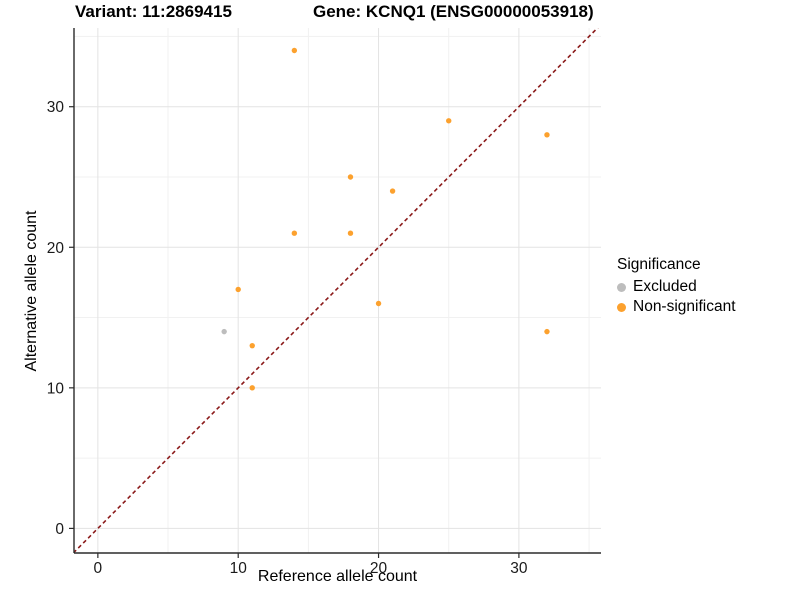 The width and height of the screenshot is (800, 600). I want to click on legend-item-label: Excluded, so click(665, 286).